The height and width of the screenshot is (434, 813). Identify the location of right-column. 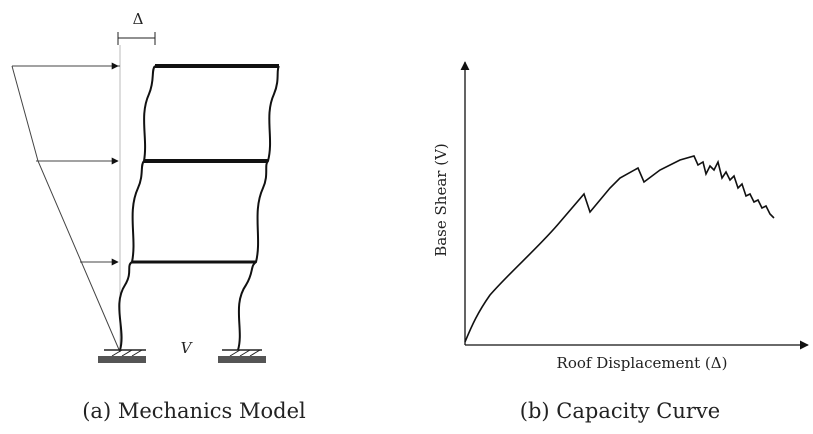
(258, 208).